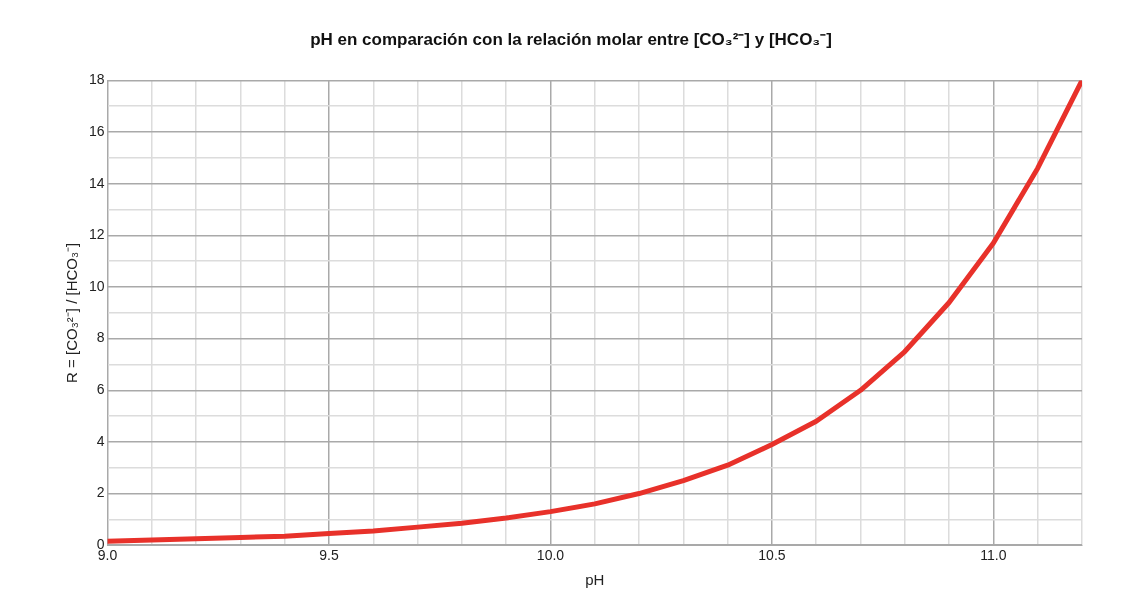 The width and height of the screenshot is (1132, 599). I want to click on y-tick-label: 14, so click(96, 182).